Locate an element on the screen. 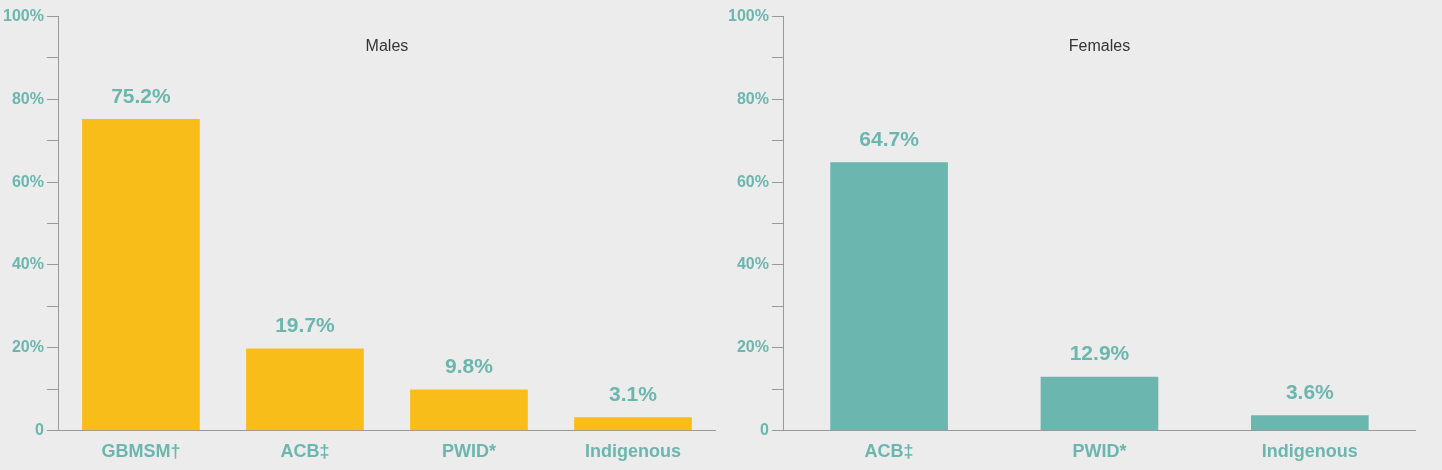 The width and height of the screenshot is (1442, 470). text: Females is located at coordinates (1099, 46).